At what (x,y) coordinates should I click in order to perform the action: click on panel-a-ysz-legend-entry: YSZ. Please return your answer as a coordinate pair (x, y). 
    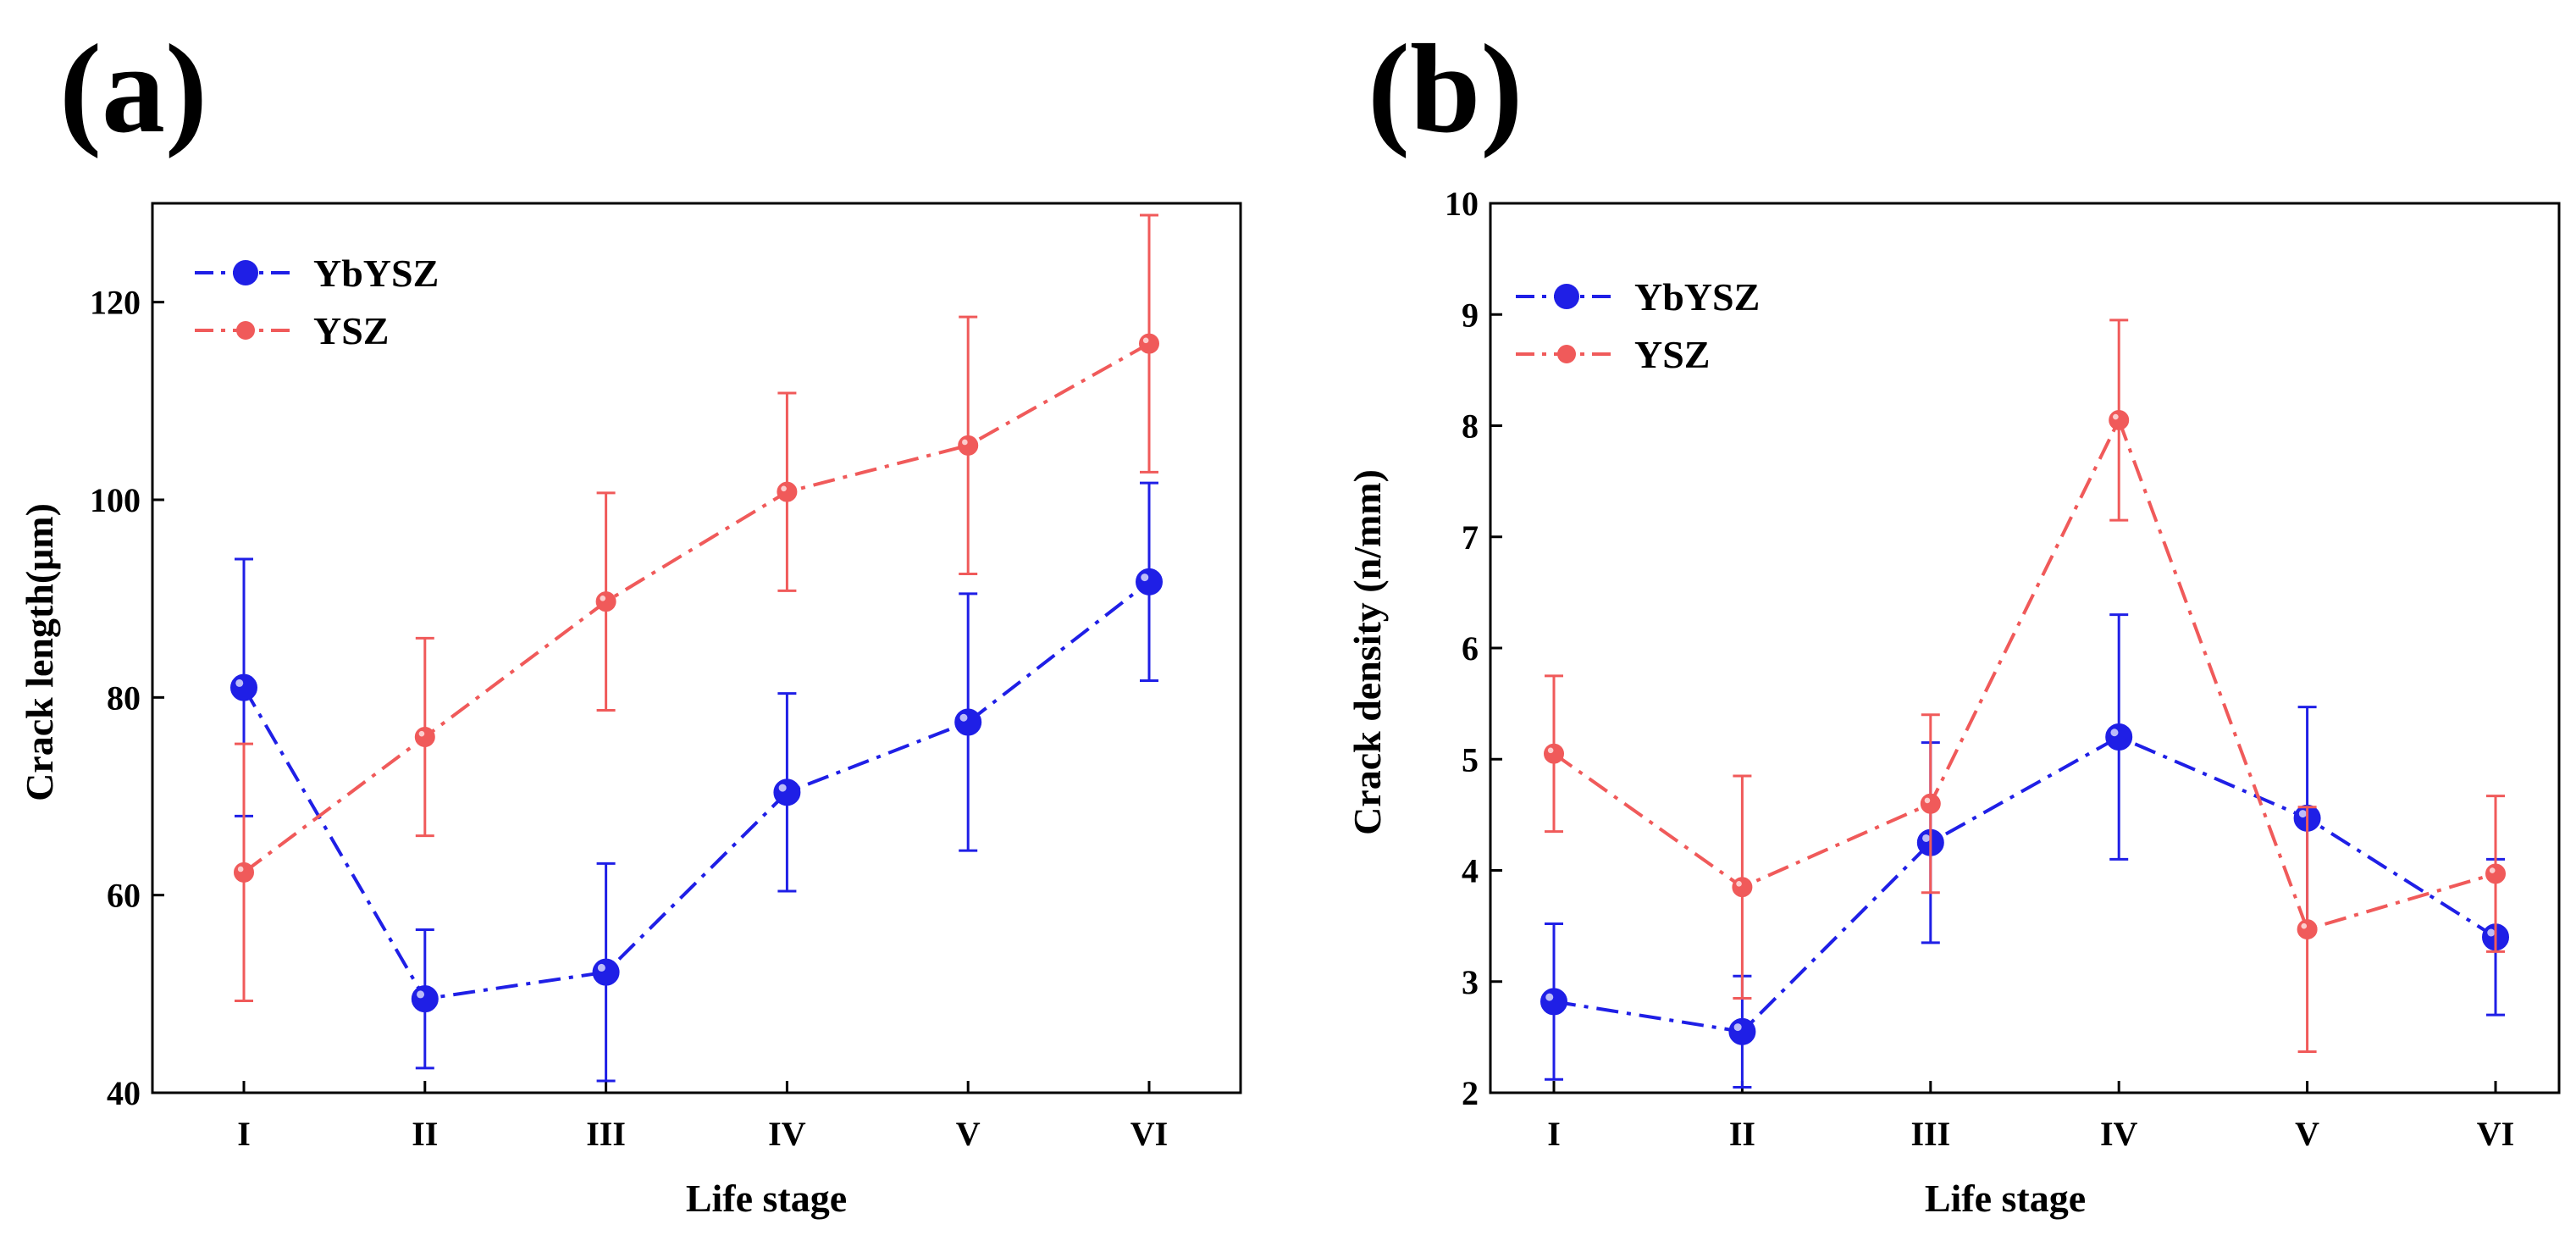
    Looking at the image, I should click on (292, 331).